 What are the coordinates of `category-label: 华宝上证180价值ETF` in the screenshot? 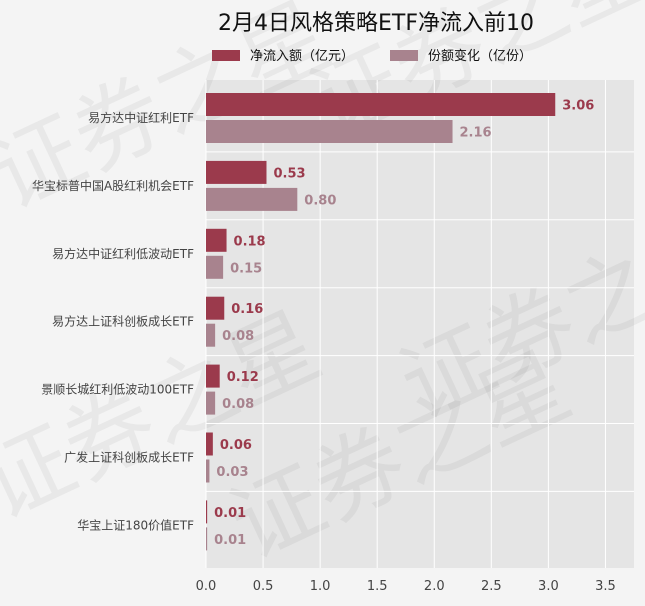 It's located at (135, 524).